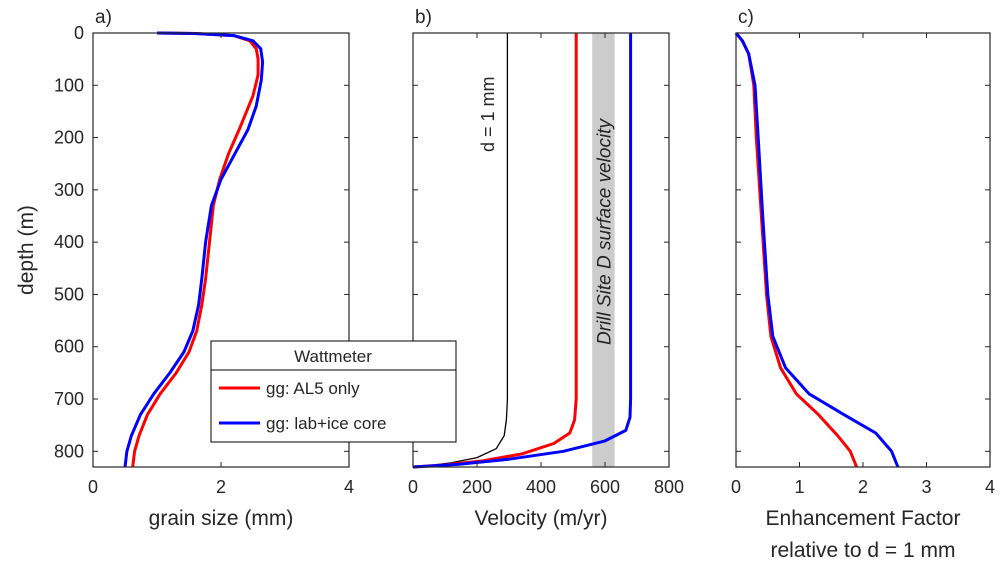 The image size is (1000, 581). I want to click on y-tick-label: 300, so click(69, 190).